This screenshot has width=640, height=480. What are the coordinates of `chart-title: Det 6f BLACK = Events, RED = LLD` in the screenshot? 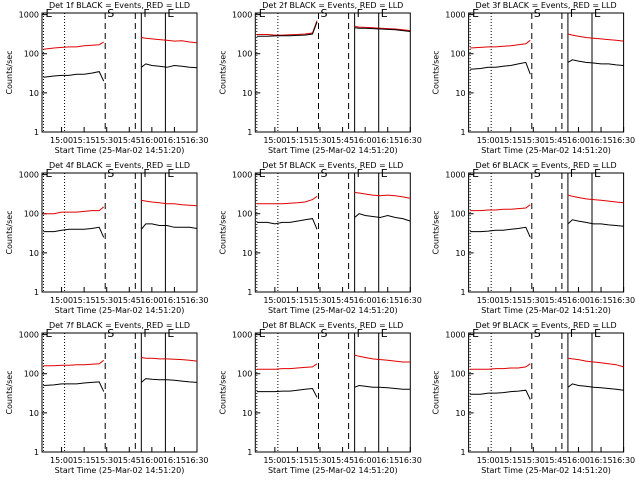 It's located at (546, 165).